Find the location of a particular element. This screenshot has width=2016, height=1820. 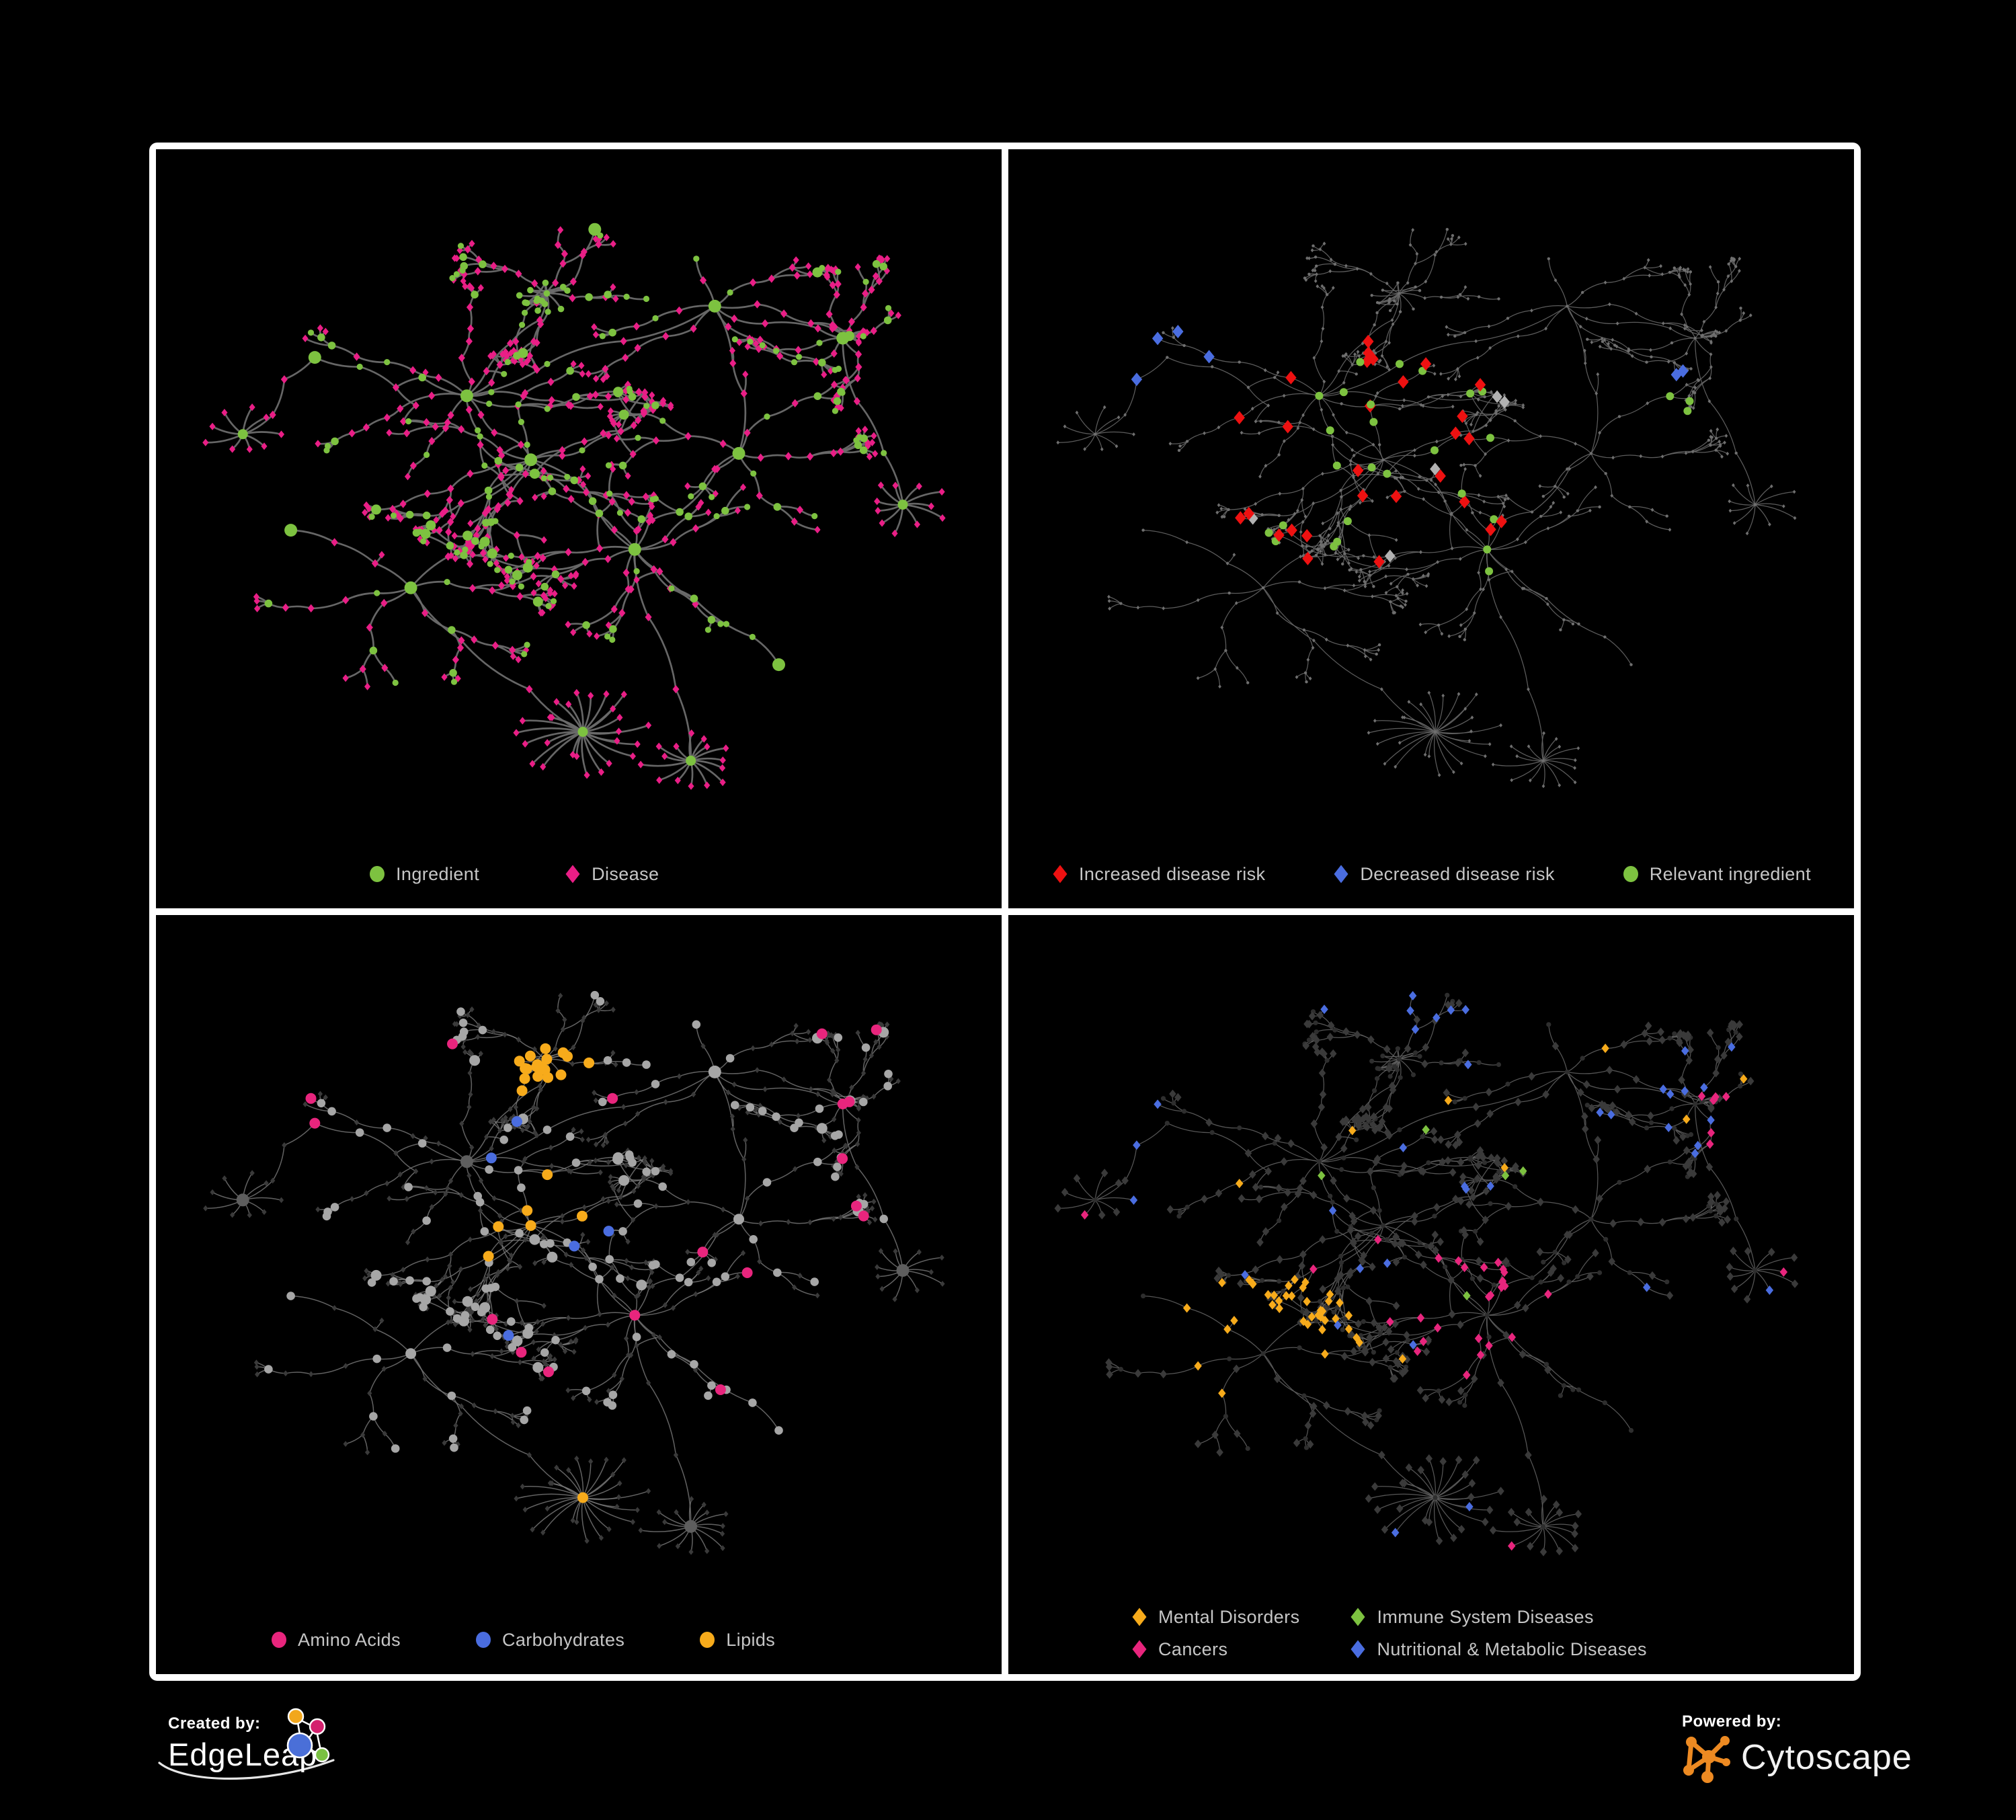

powered-by-label: Powered by: is located at coordinates (1732, 1721).